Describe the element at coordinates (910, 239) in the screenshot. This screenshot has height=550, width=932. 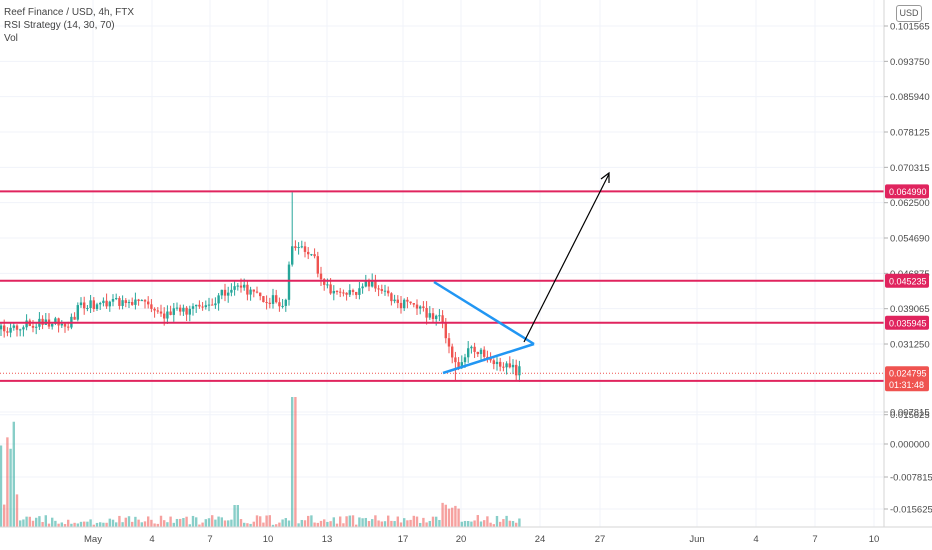
I see `y-tick-label: 0.054690` at that location.